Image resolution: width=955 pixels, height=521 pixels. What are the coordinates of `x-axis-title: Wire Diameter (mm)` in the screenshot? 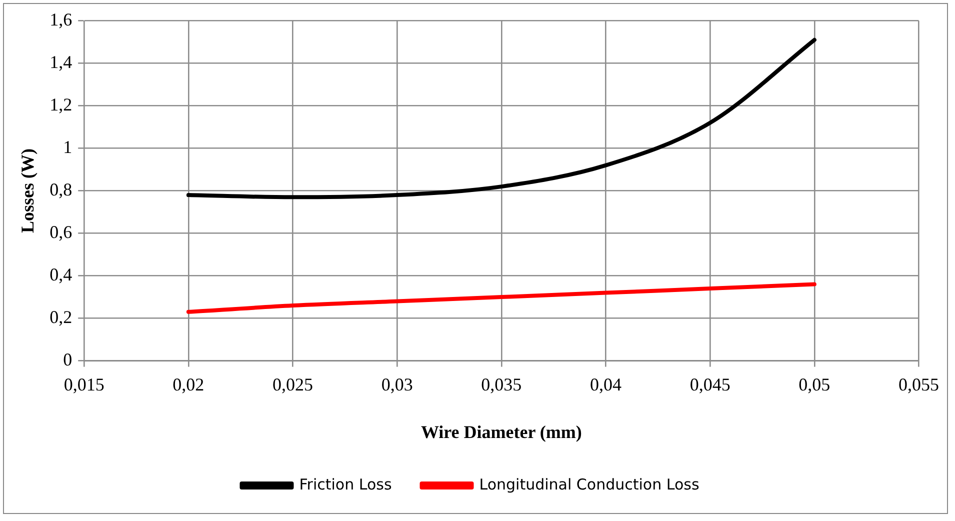 It's located at (501, 432).